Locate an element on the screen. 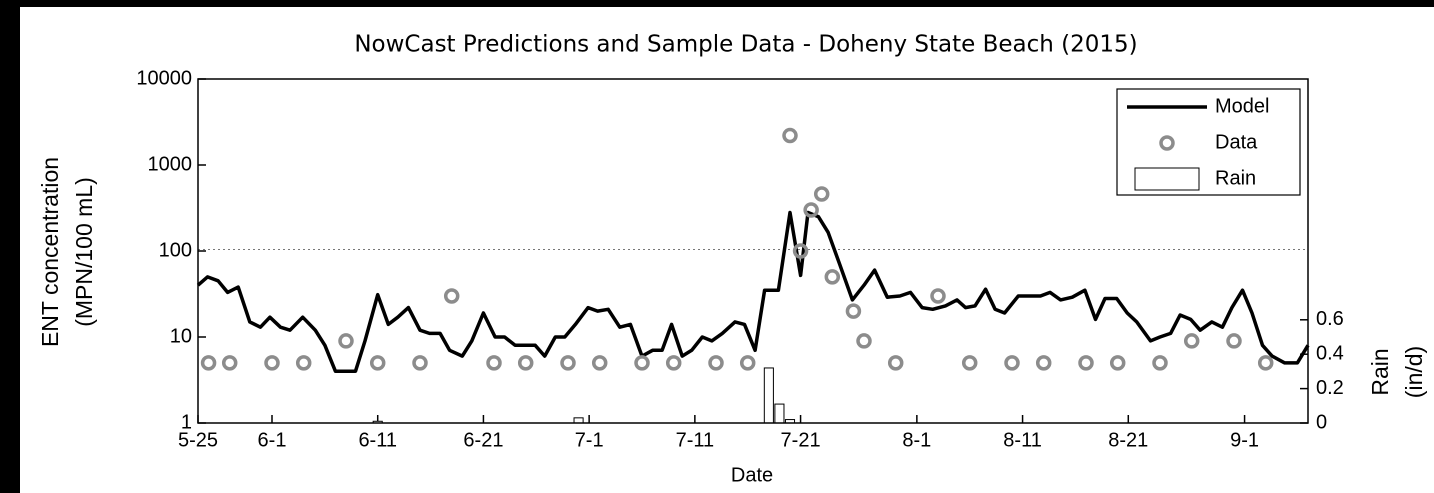  legend-label: Model is located at coordinates (1242, 106).